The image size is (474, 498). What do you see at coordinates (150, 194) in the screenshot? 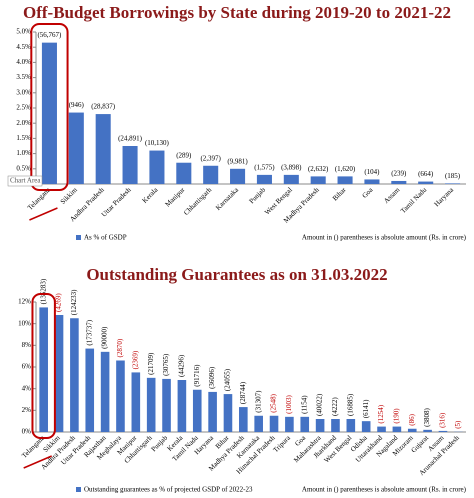
I see `x-tick-label: Kerala` at bounding box center [150, 194].